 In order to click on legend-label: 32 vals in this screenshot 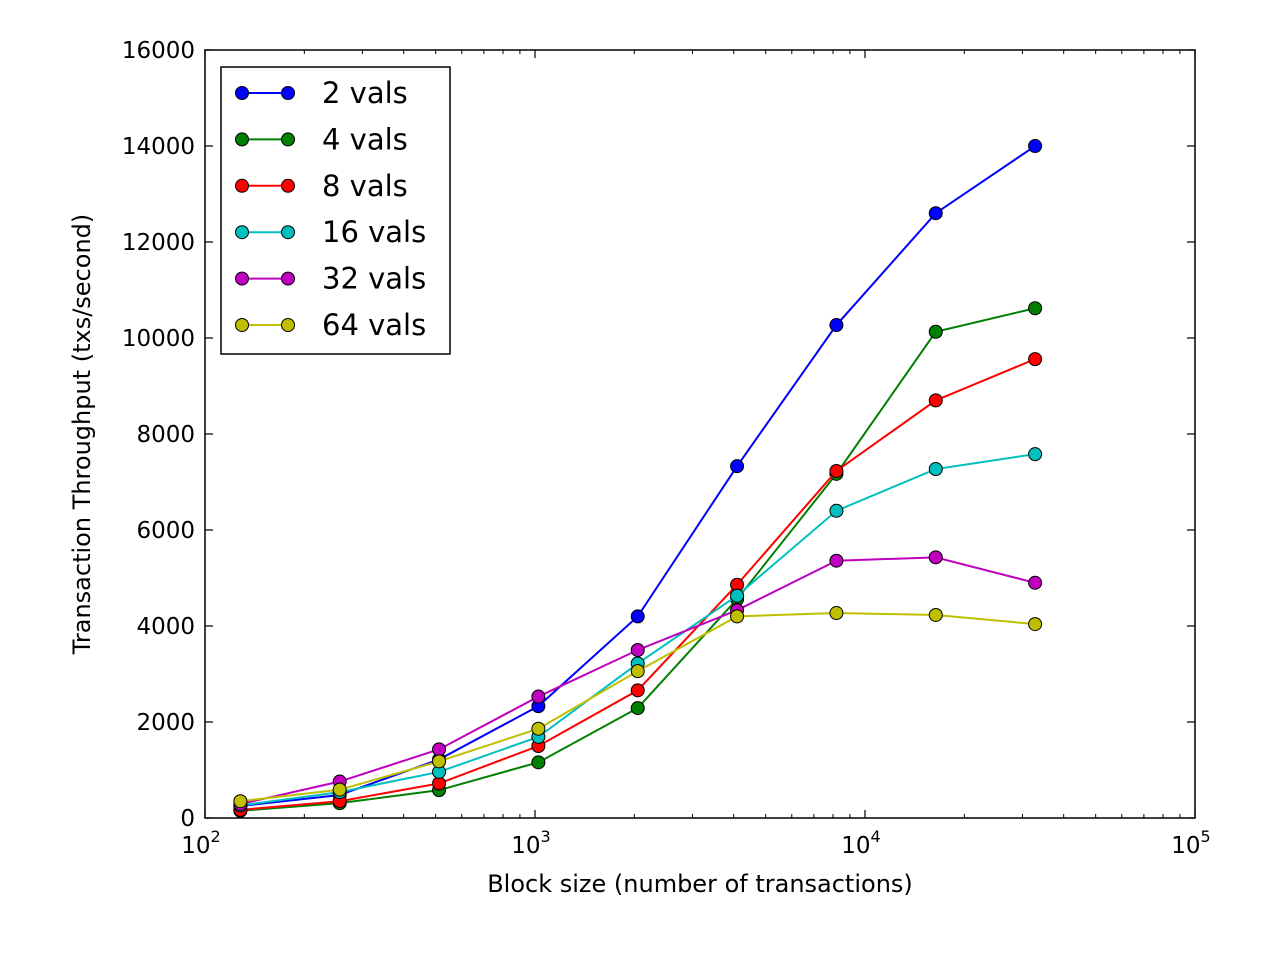, I will do `click(374, 279)`.